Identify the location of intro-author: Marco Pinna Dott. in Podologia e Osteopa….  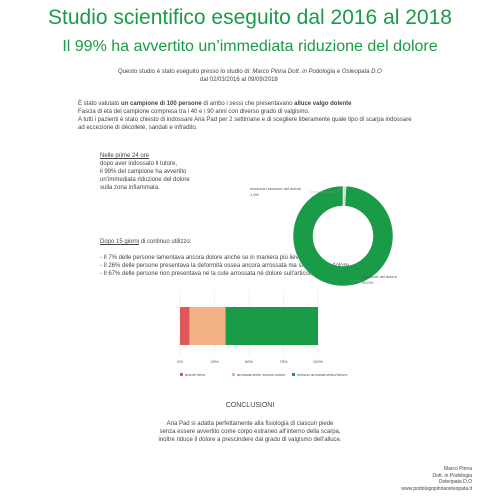
(317, 72).